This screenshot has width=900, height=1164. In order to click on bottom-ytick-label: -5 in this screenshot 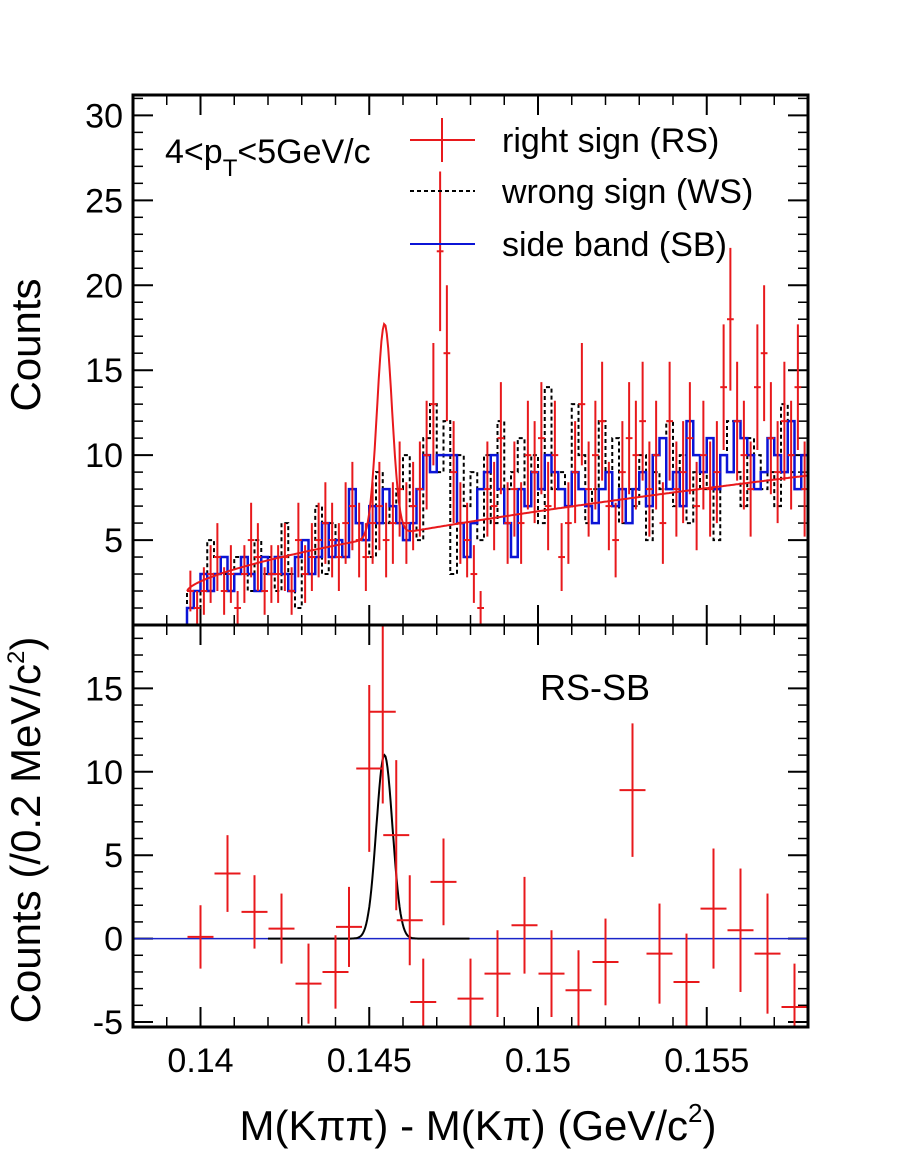, I will do `click(108, 1023)`.